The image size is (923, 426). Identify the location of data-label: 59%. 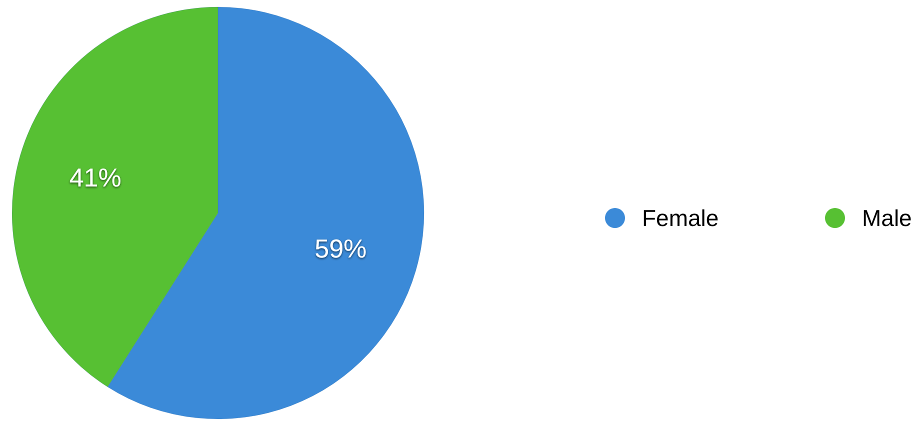
(340, 249).